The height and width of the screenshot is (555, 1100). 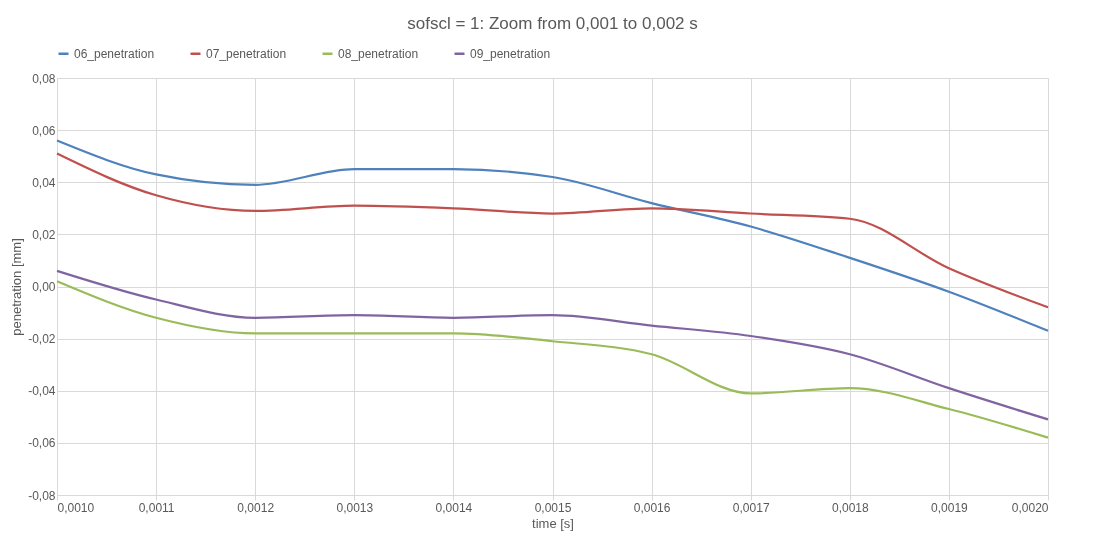 What do you see at coordinates (553, 507) in the screenshot?
I see `x-tick-label: 0,0015` at bounding box center [553, 507].